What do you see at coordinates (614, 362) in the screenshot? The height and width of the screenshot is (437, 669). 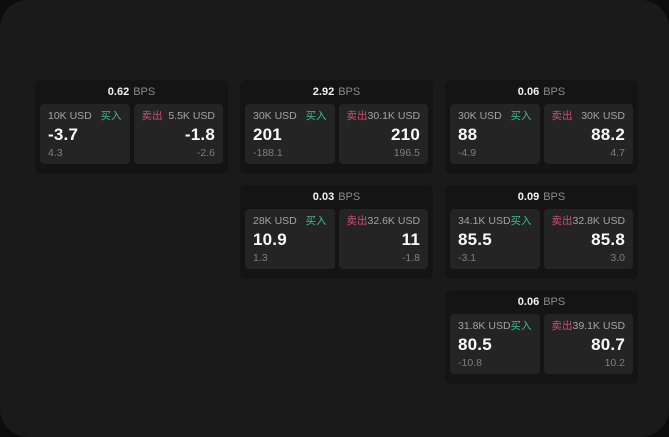 I see `sell-delta: 10.2` at bounding box center [614, 362].